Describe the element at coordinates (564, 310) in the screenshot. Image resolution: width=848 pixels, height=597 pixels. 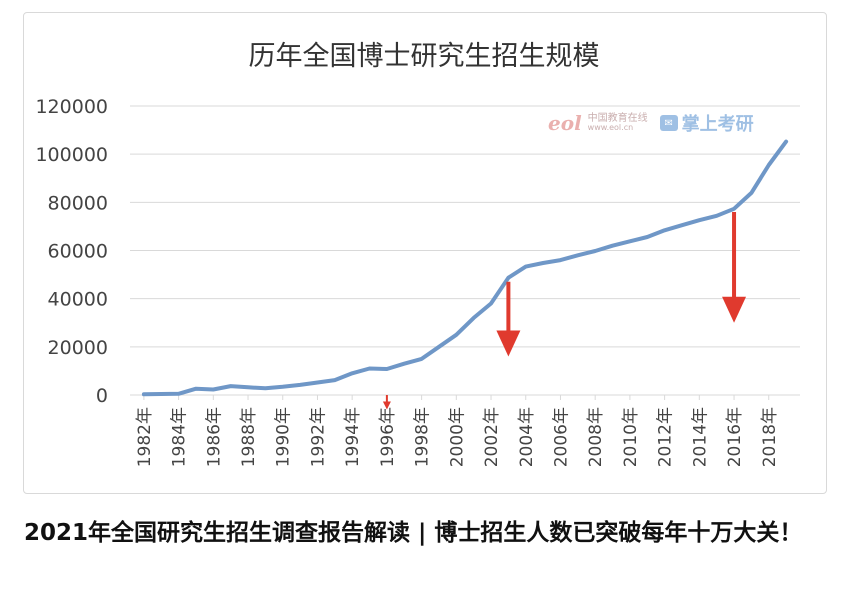
I see `annotation-arrows` at that location.